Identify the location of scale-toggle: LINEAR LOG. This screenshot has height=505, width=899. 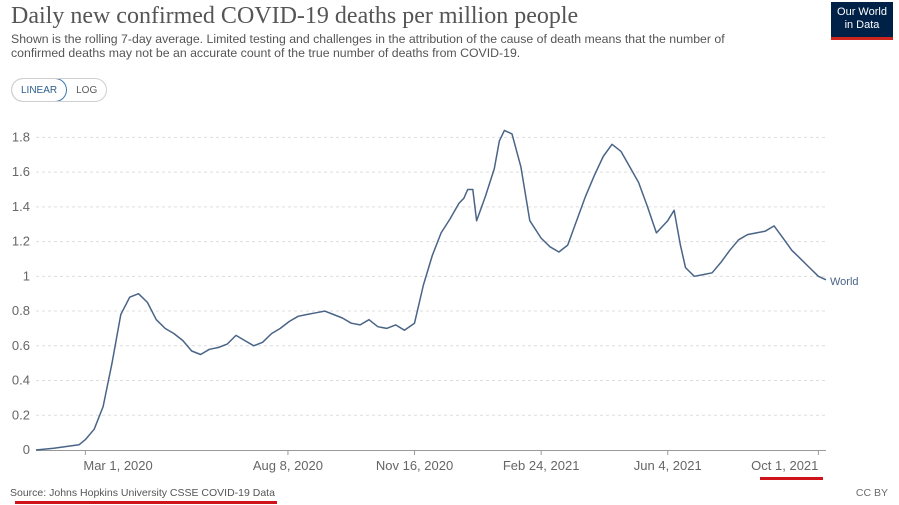
(59, 90).